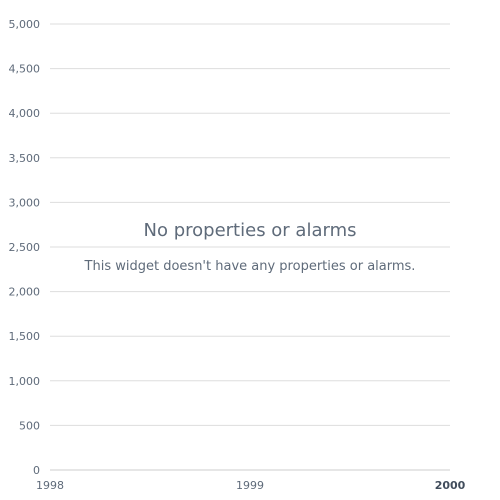  What do you see at coordinates (36, 470) in the screenshot?
I see `y-tick-label: 0` at bounding box center [36, 470].